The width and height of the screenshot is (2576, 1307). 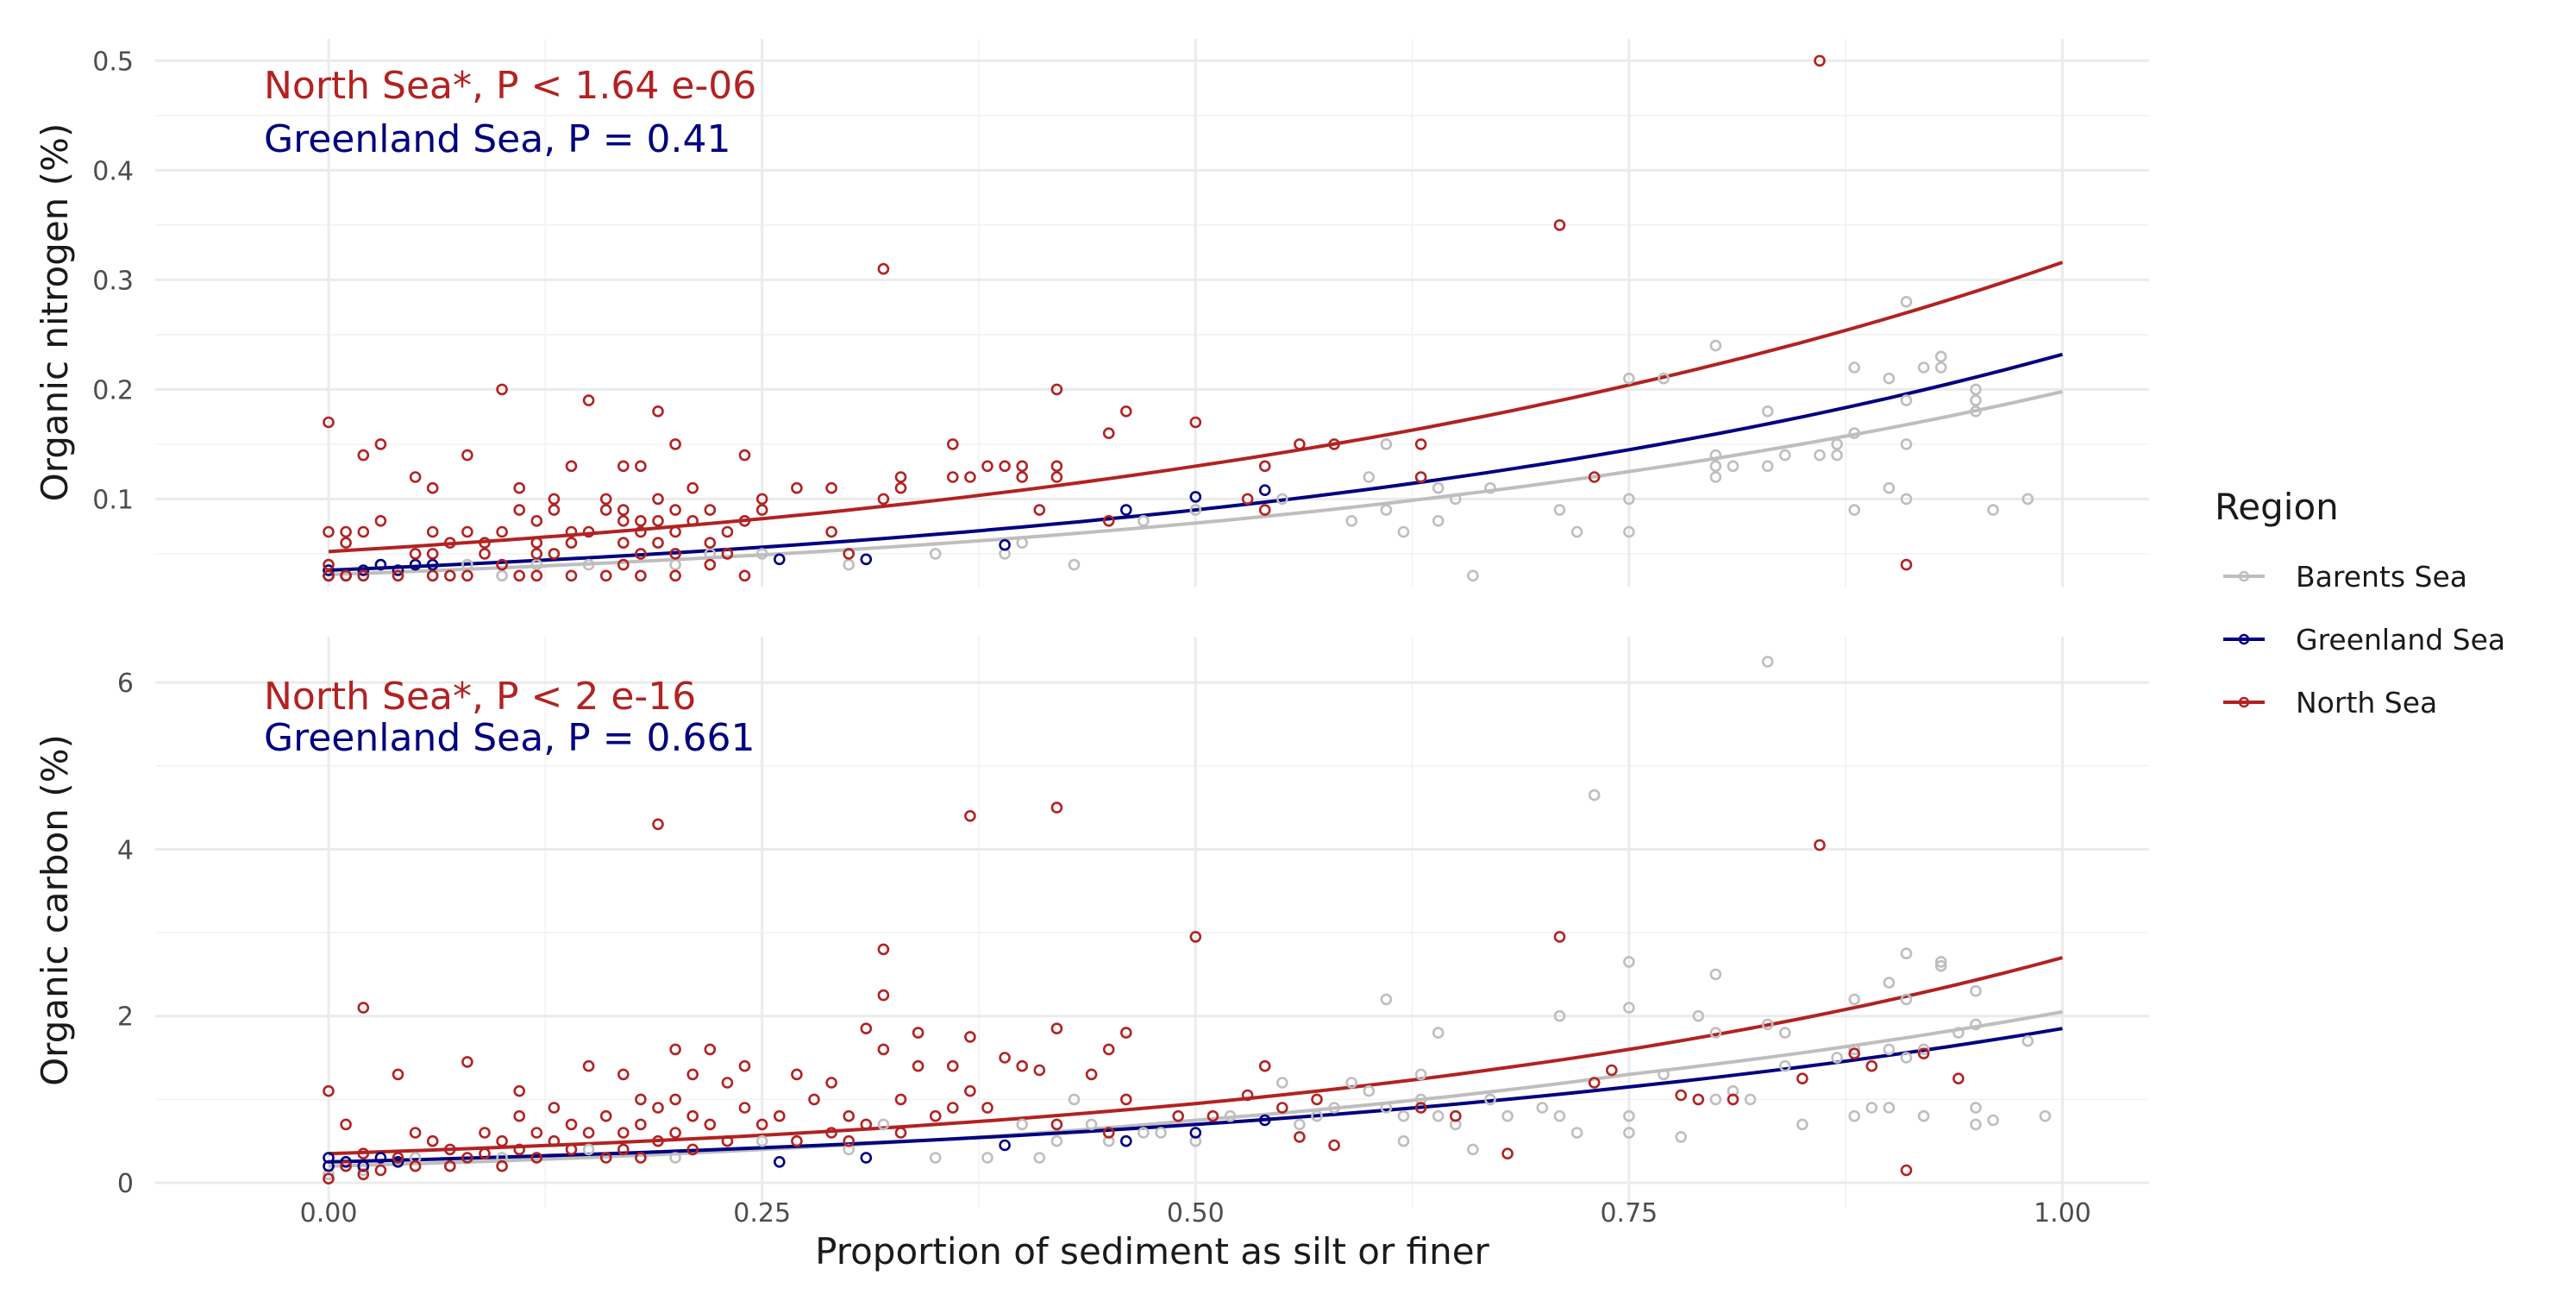 What do you see at coordinates (480, 697) in the screenshot?
I see `carbon-annotation-north-sea: North Sea*, P < 2 e-16` at bounding box center [480, 697].